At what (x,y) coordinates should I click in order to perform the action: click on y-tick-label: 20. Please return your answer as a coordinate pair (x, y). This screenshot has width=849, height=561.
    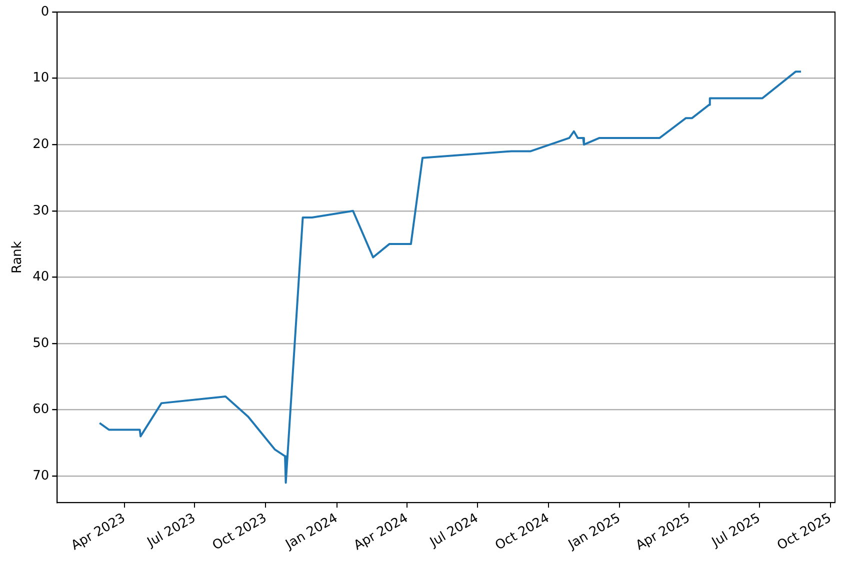
    Looking at the image, I should click on (41, 144).